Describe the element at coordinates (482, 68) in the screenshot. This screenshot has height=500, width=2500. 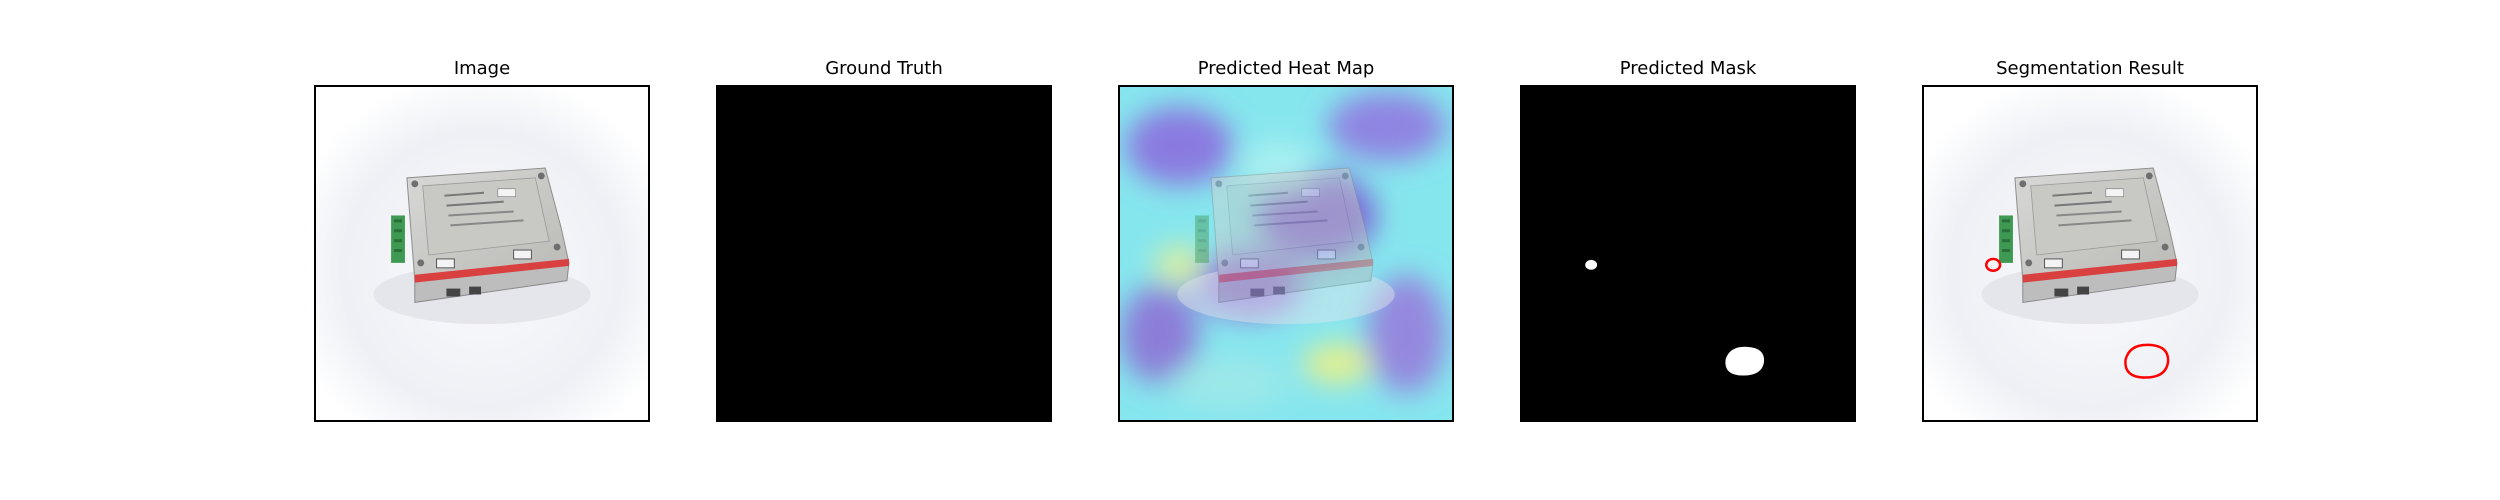
I see `panel-title-image: Image` at that location.